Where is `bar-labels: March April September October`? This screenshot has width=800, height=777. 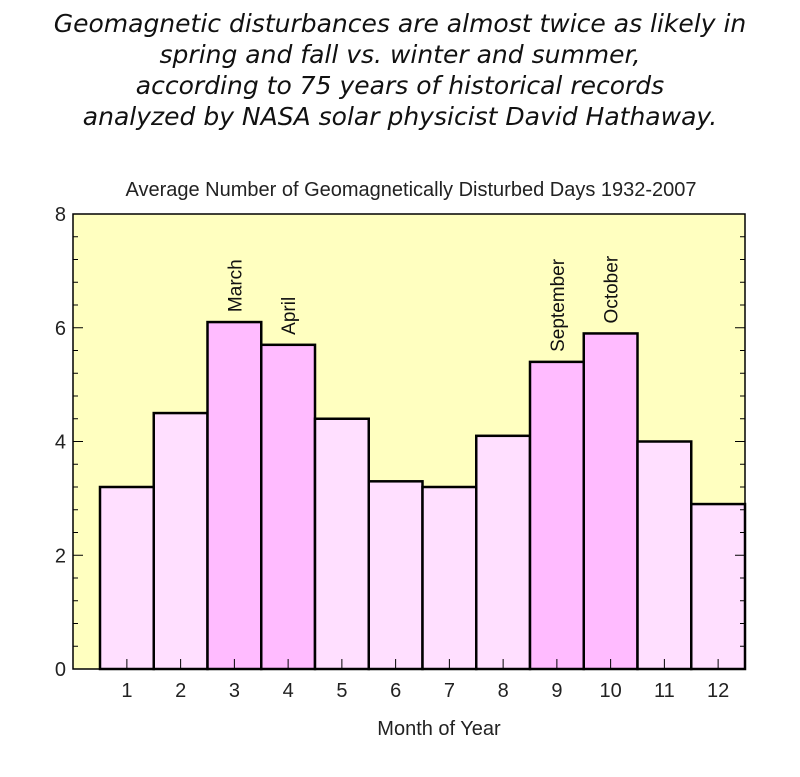 bar-labels: March April September October is located at coordinates (423, 303).